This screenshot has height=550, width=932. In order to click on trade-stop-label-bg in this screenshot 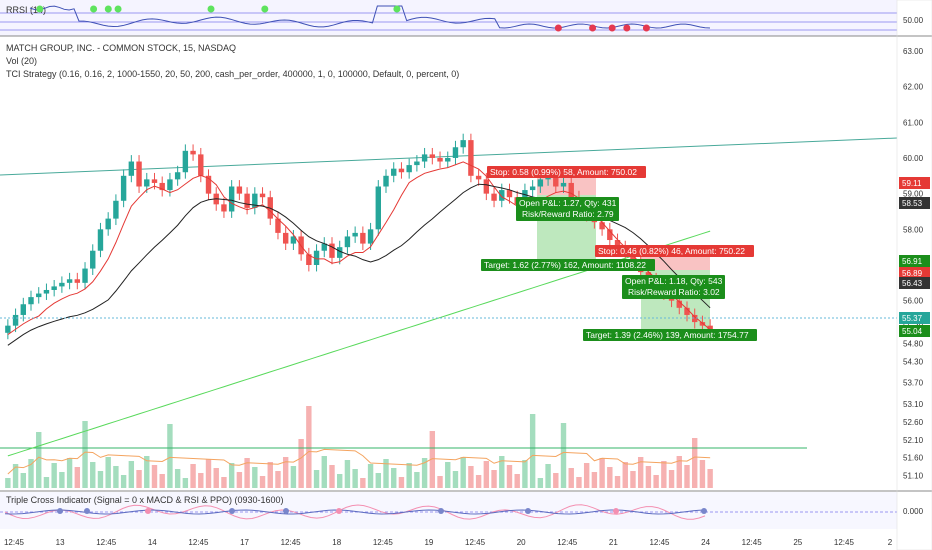, I will do `click(566, 172)`.